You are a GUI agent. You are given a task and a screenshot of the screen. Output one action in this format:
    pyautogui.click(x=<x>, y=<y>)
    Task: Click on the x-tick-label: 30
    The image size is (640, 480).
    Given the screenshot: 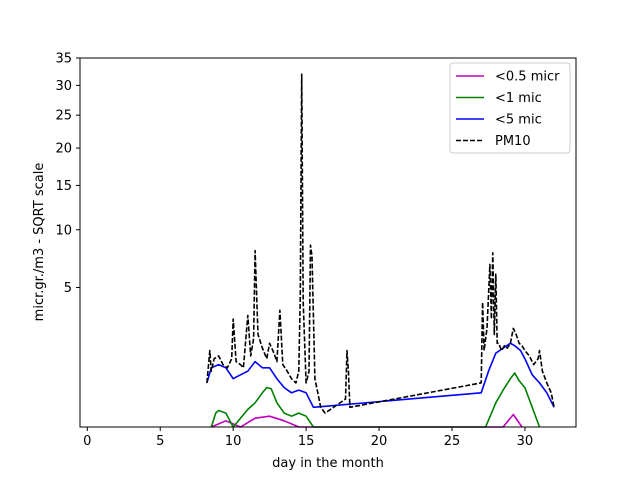 What is the action you would take?
    pyautogui.click(x=525, y=441)
    